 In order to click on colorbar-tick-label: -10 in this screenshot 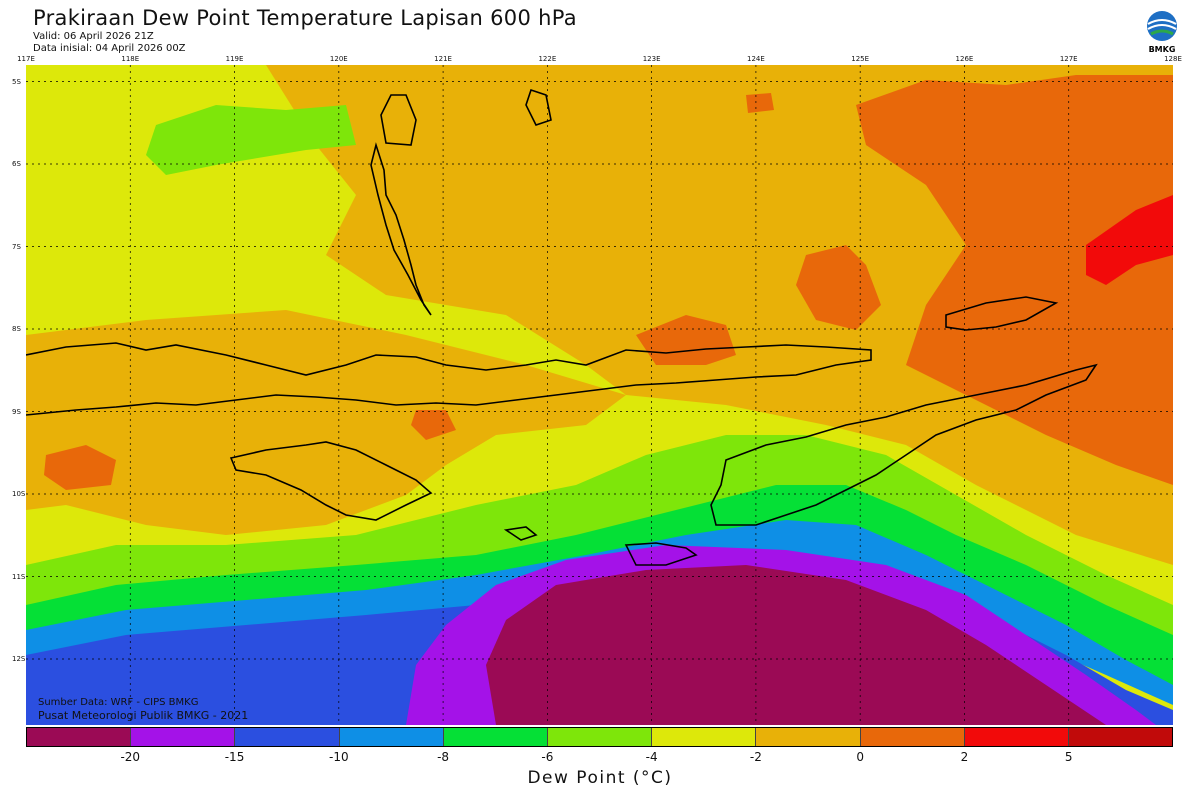, I will do `click(339, 757)`.